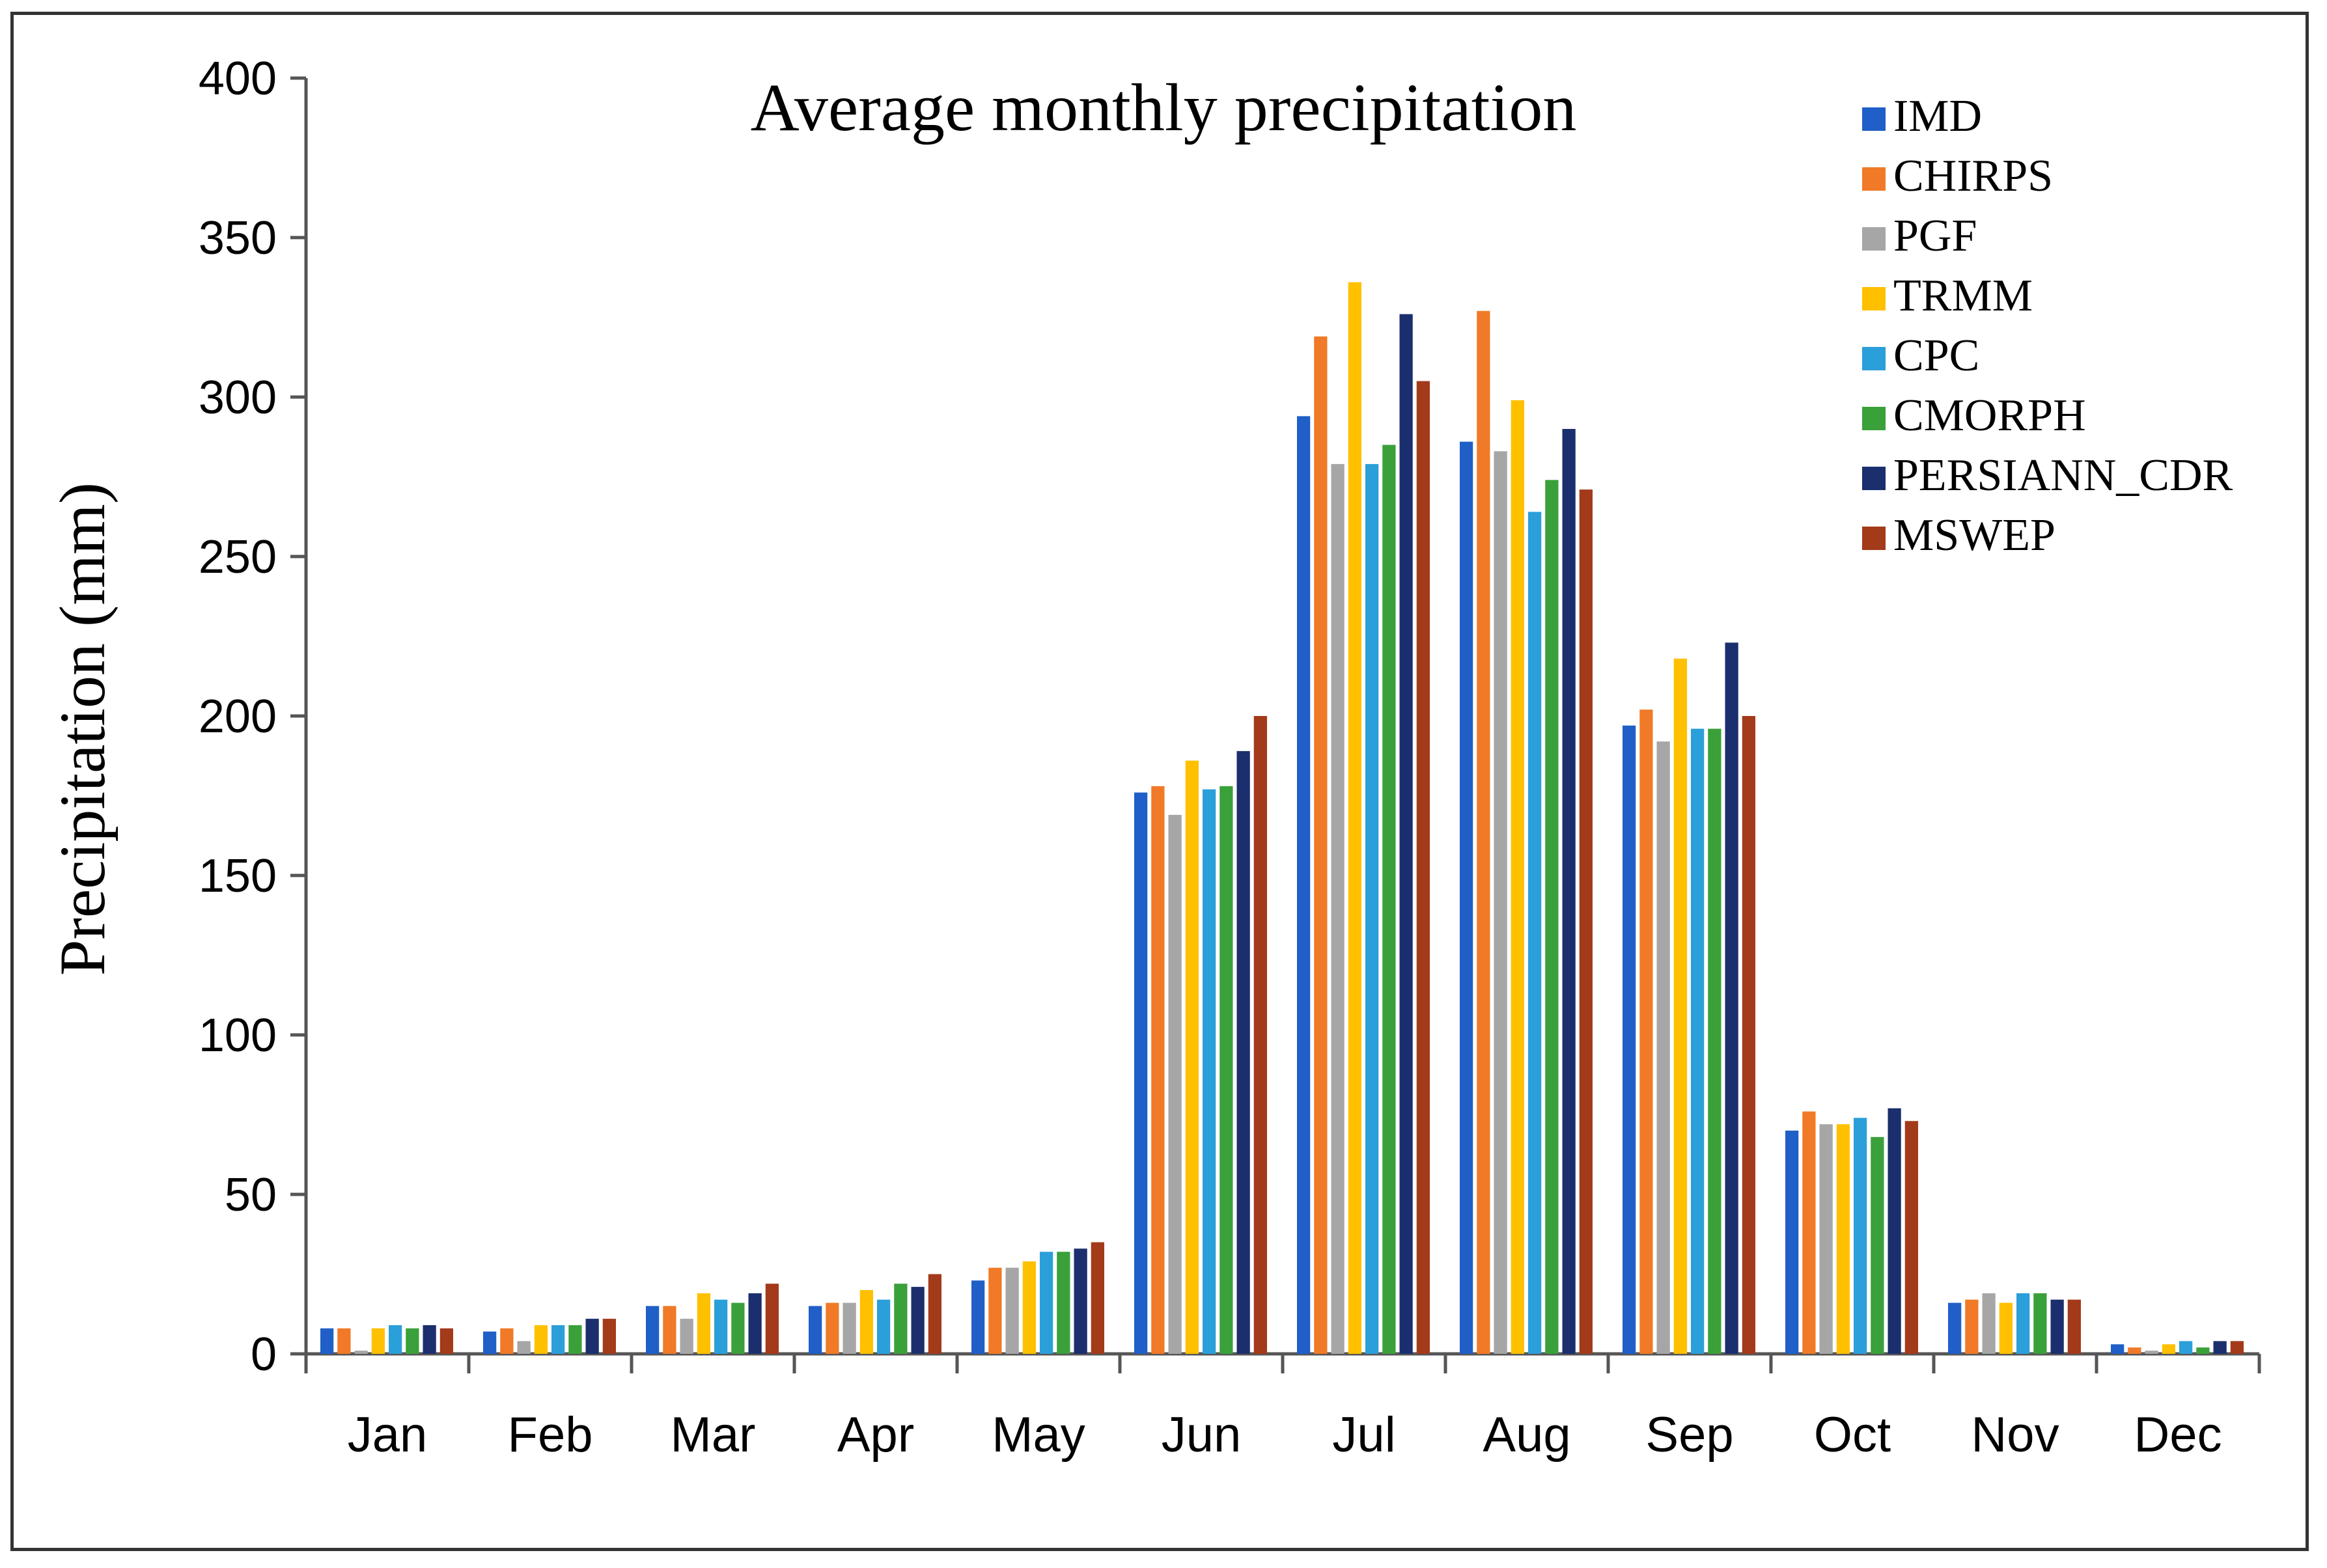 The image size is (2327, 1568). What do you see at coordinates (1894, 1231) in the screenshot?
I see `bar-persiann-cdr-oct` at bounding box center [1894, 1231].